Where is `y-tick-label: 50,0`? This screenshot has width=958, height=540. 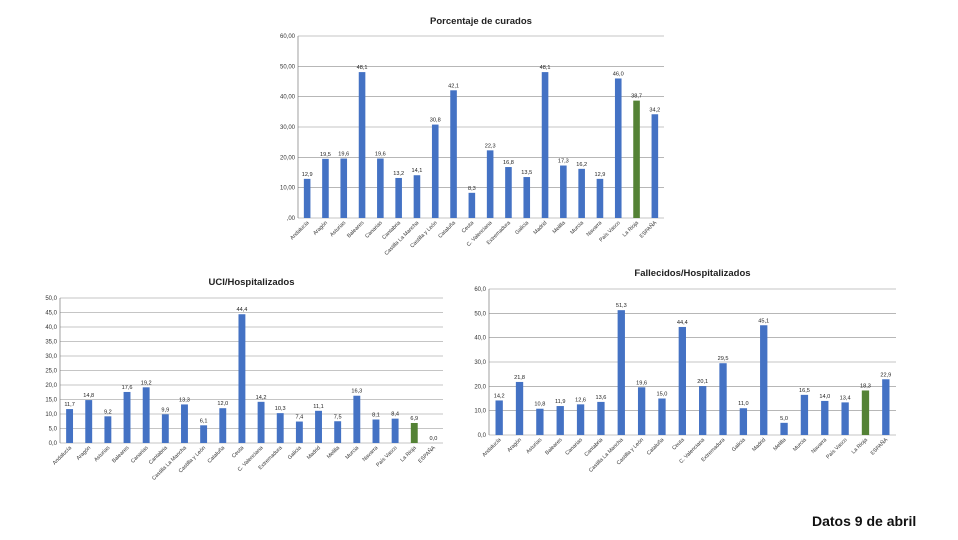
y-tick-label: 50,0 is located at coordinates (51, 299).